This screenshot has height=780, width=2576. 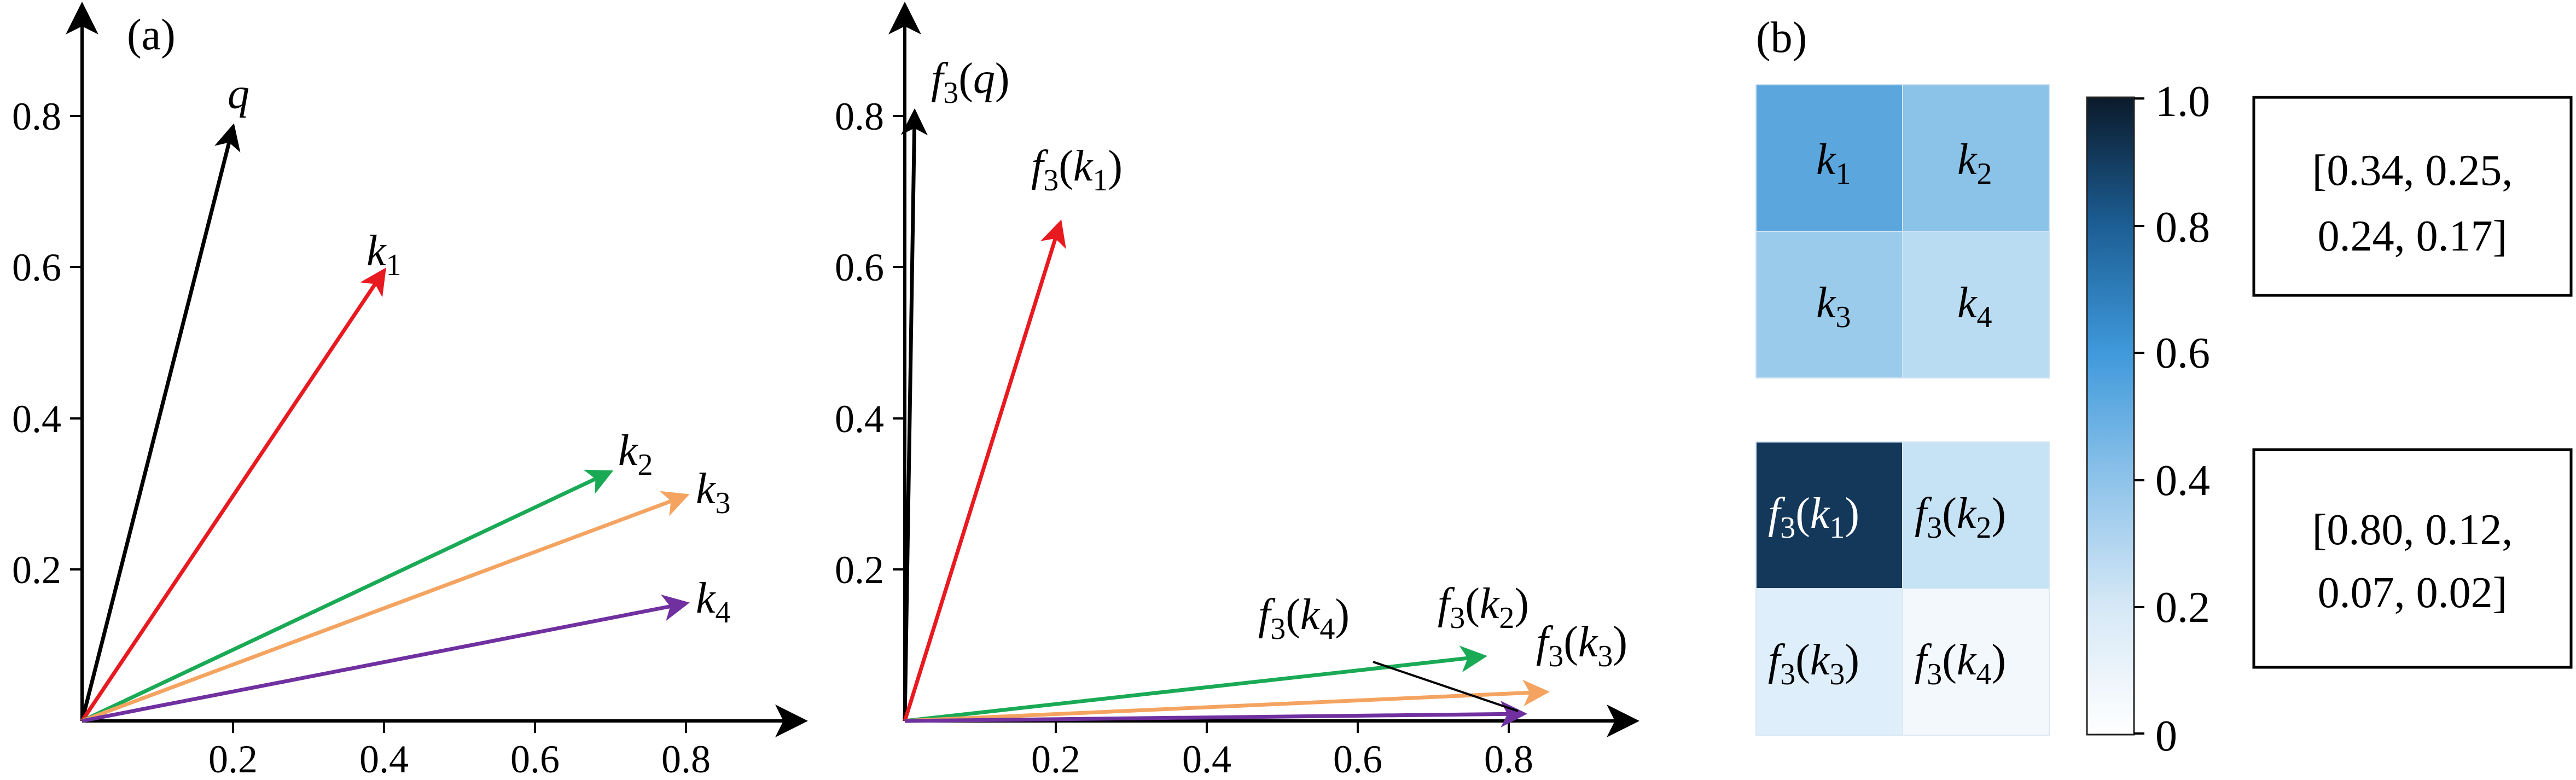 What do you see at coordinates (859, 570) in the screenshot?
I see `right-y-tick-label: 0.2` at bounding box center [859, 570].